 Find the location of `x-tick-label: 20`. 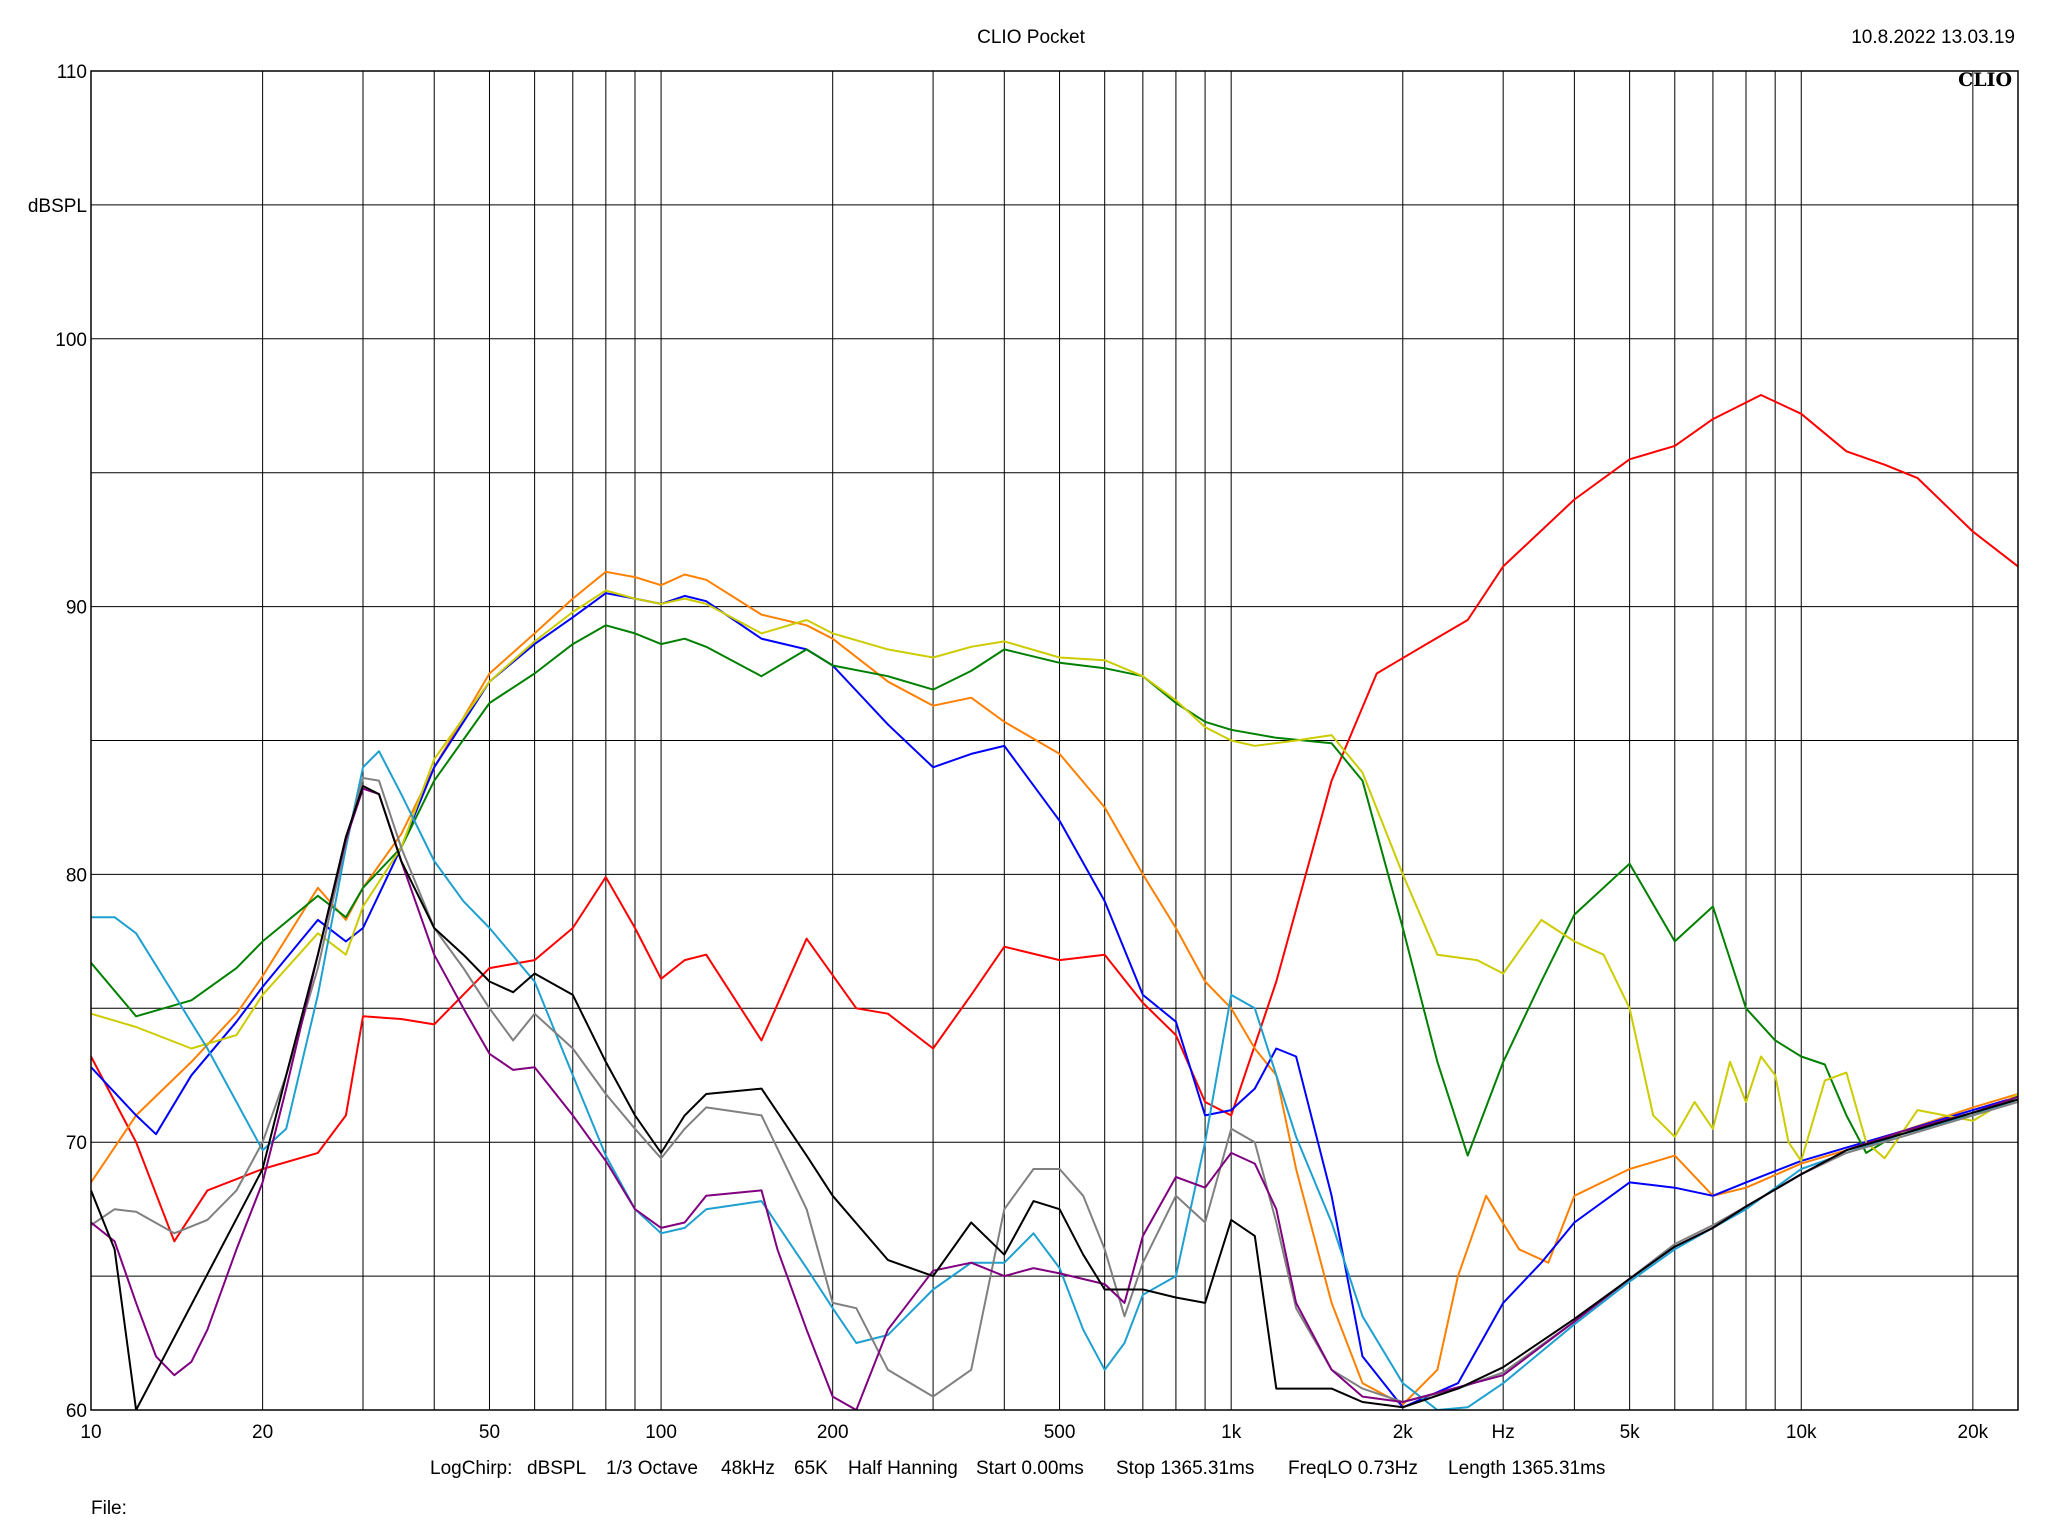

x-tick-label: 20 is located at coordinates (262, 1432).